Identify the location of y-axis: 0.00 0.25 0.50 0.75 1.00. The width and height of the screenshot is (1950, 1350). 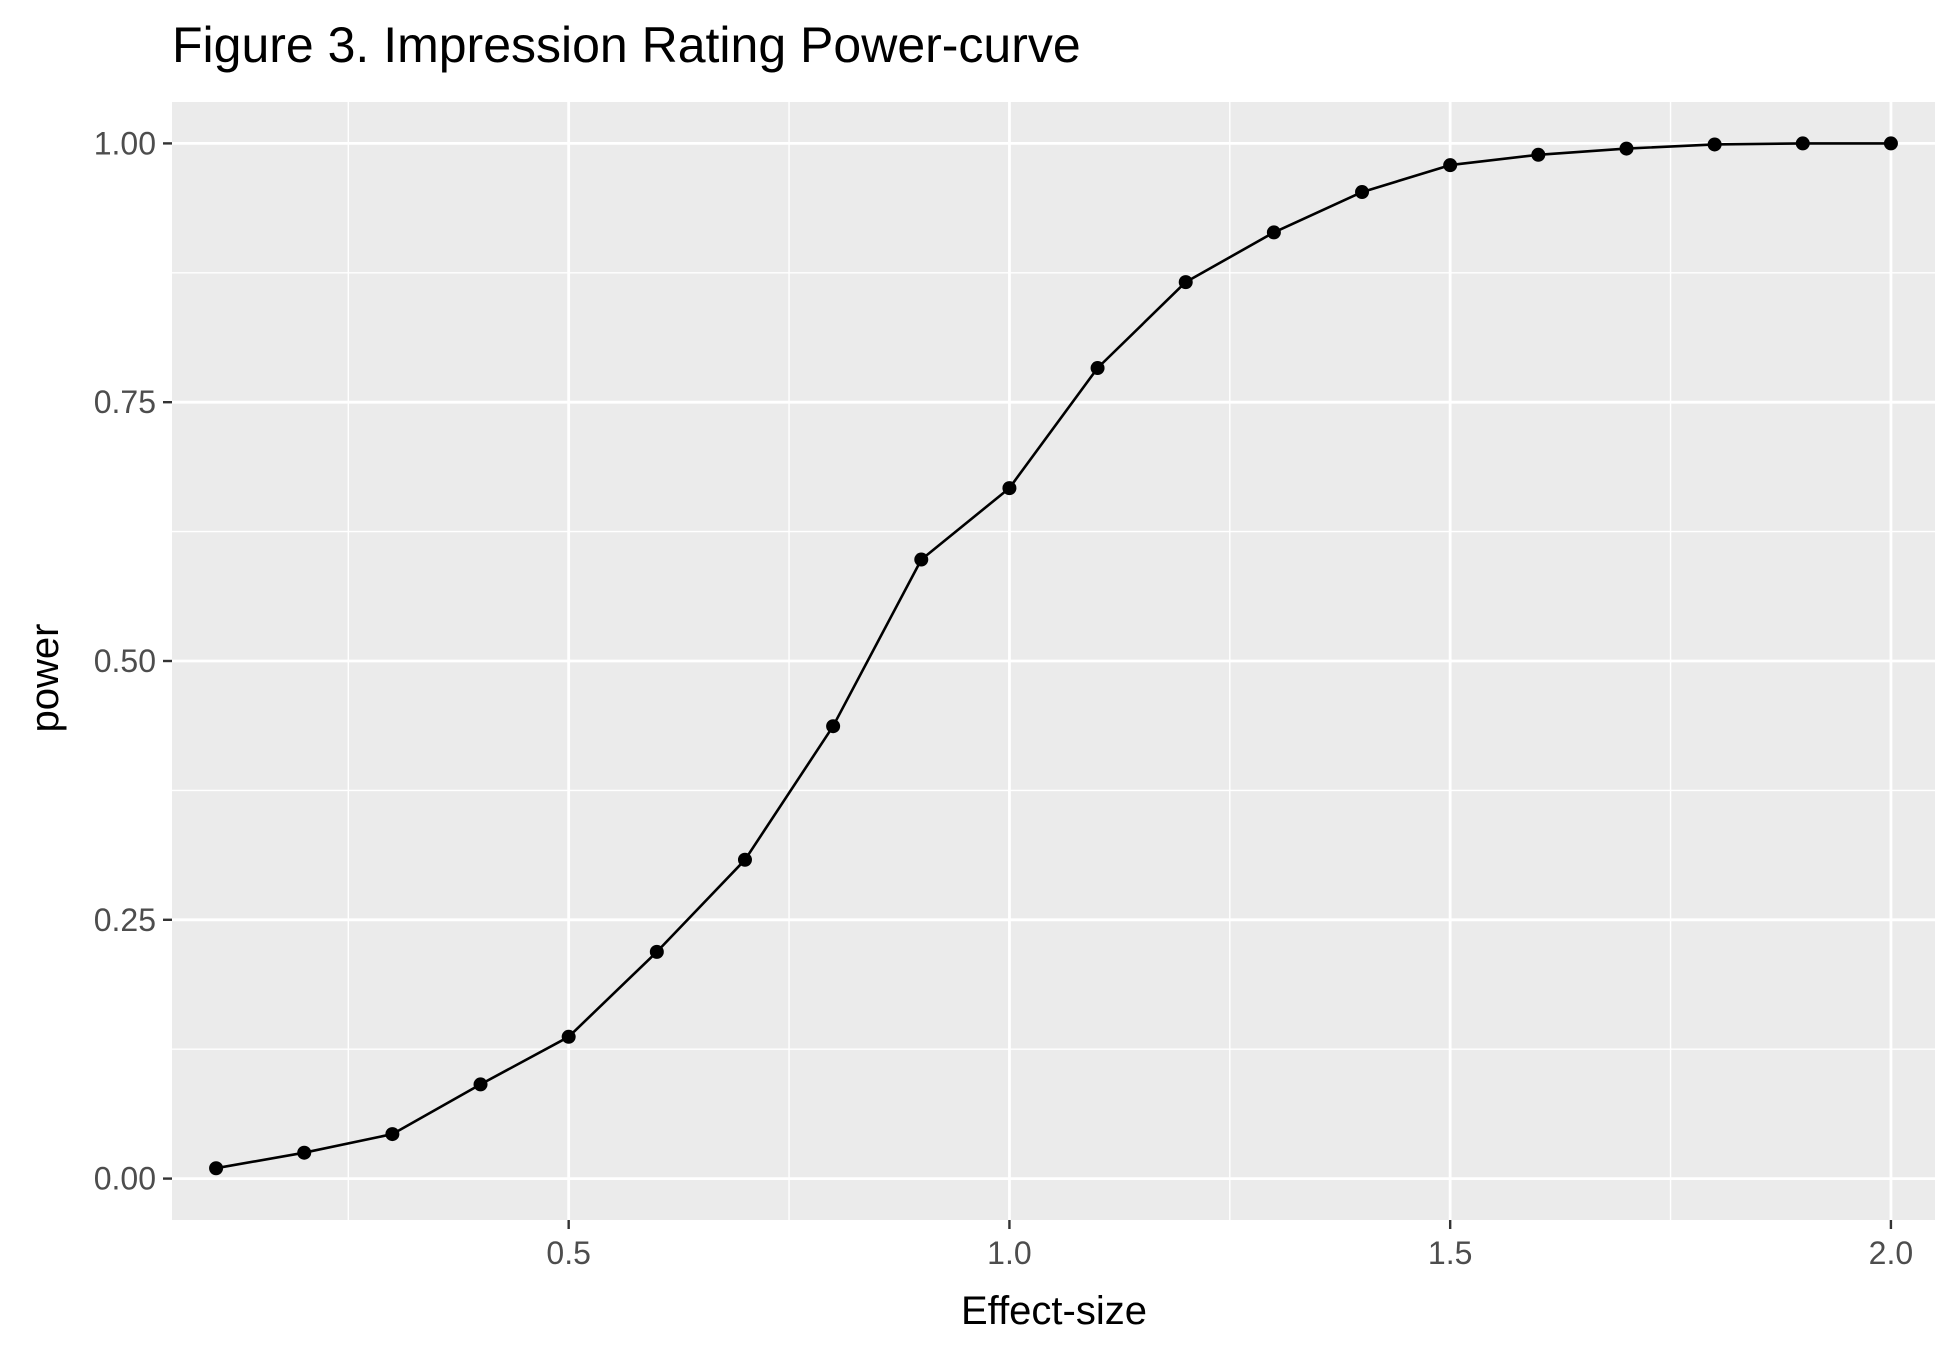
(133, 661).